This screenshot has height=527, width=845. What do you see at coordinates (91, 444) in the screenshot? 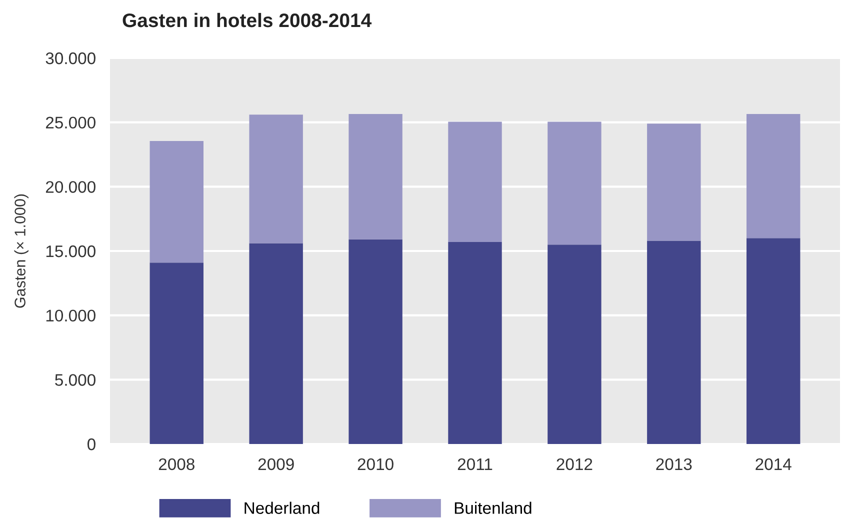
I see `y-tick-label: 0` at bounding box center [91, 444].